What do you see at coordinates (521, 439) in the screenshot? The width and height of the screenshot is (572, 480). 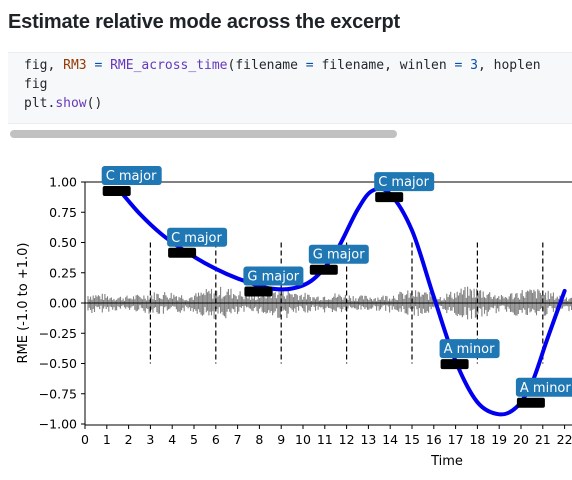 I see `x-tick-label: 20` at bounding box center [521, 439].